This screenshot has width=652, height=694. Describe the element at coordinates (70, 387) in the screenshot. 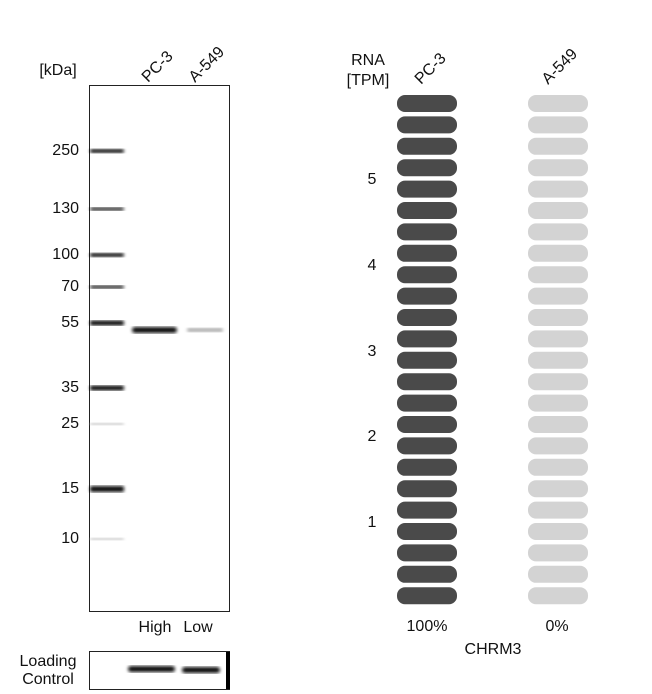

I see `marker-label: 35` at that location.